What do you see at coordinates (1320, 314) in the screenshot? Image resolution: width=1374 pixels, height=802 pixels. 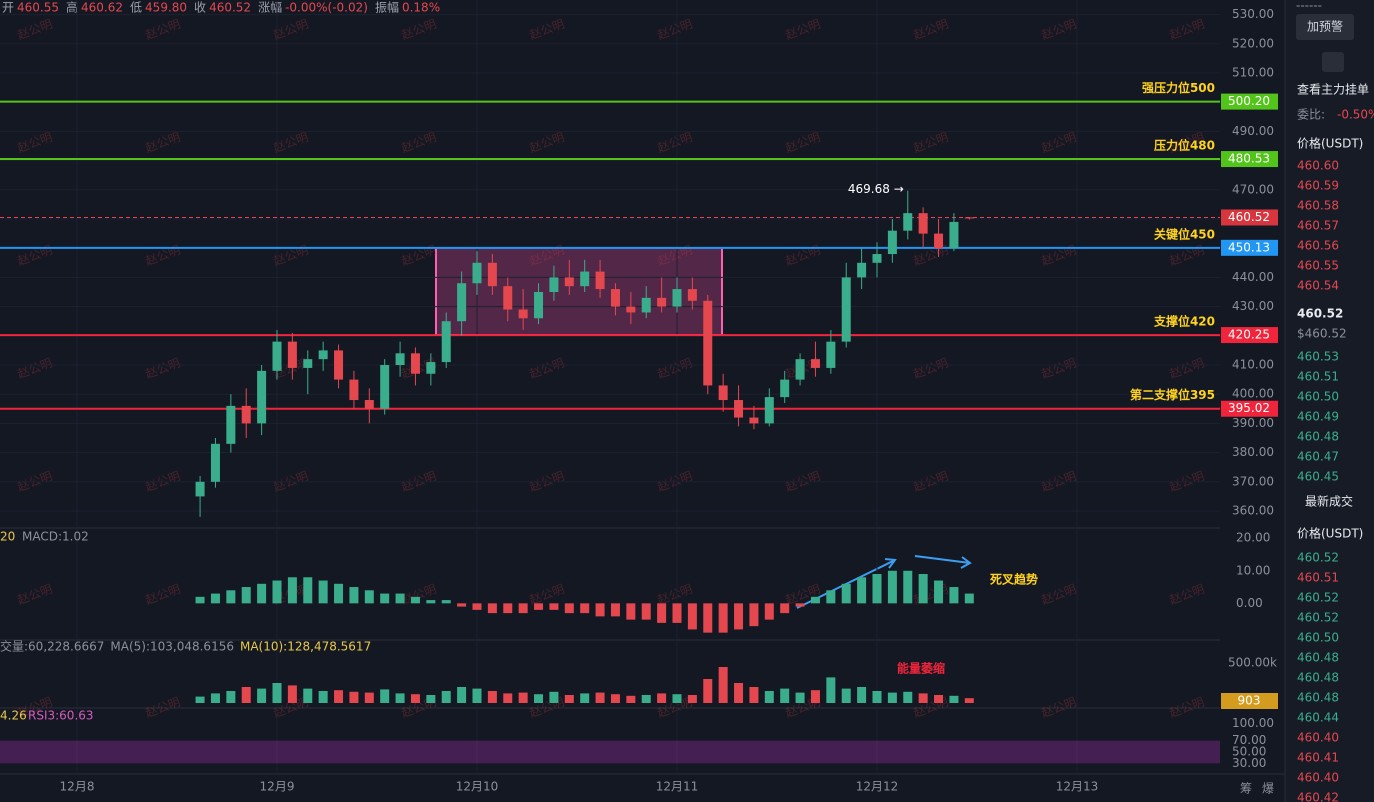 I see `current-price: 460.52` at bounding box center [1320, 314].